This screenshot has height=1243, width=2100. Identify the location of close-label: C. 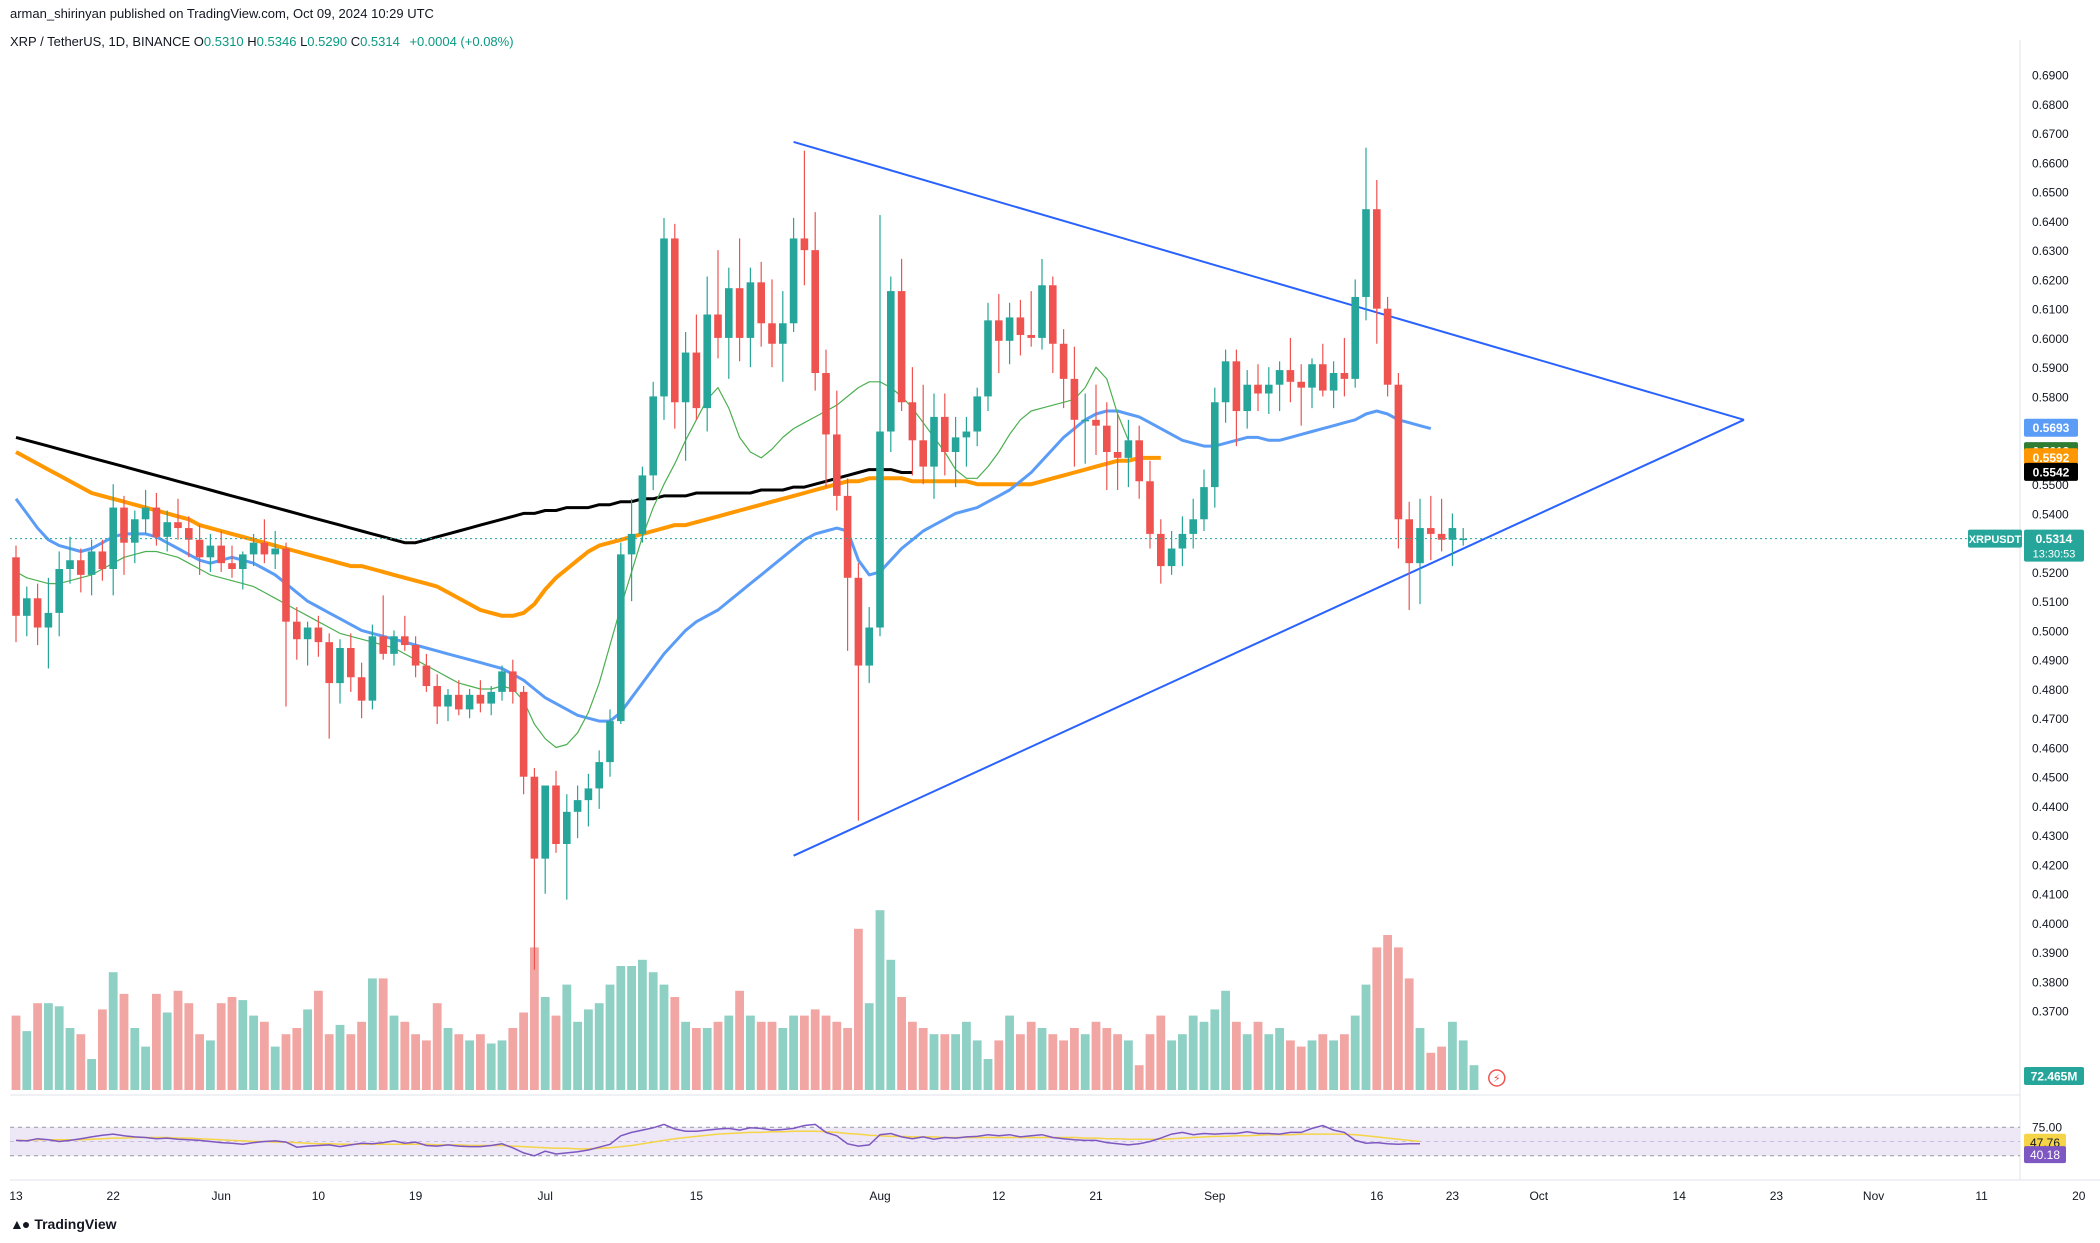
(355, 41).